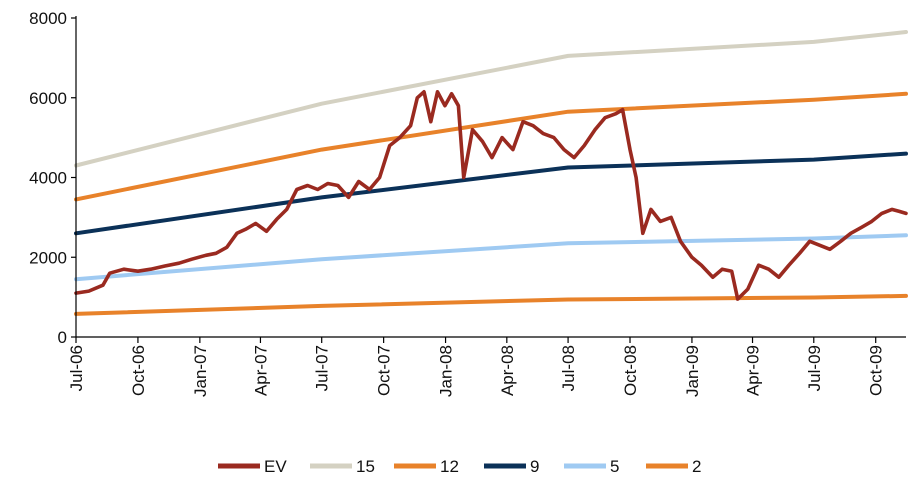  What do you see at coordinates (384, 370) in the screenshot?
I see `x-tick-label: Oct-07` at bounding box center [384, 370].